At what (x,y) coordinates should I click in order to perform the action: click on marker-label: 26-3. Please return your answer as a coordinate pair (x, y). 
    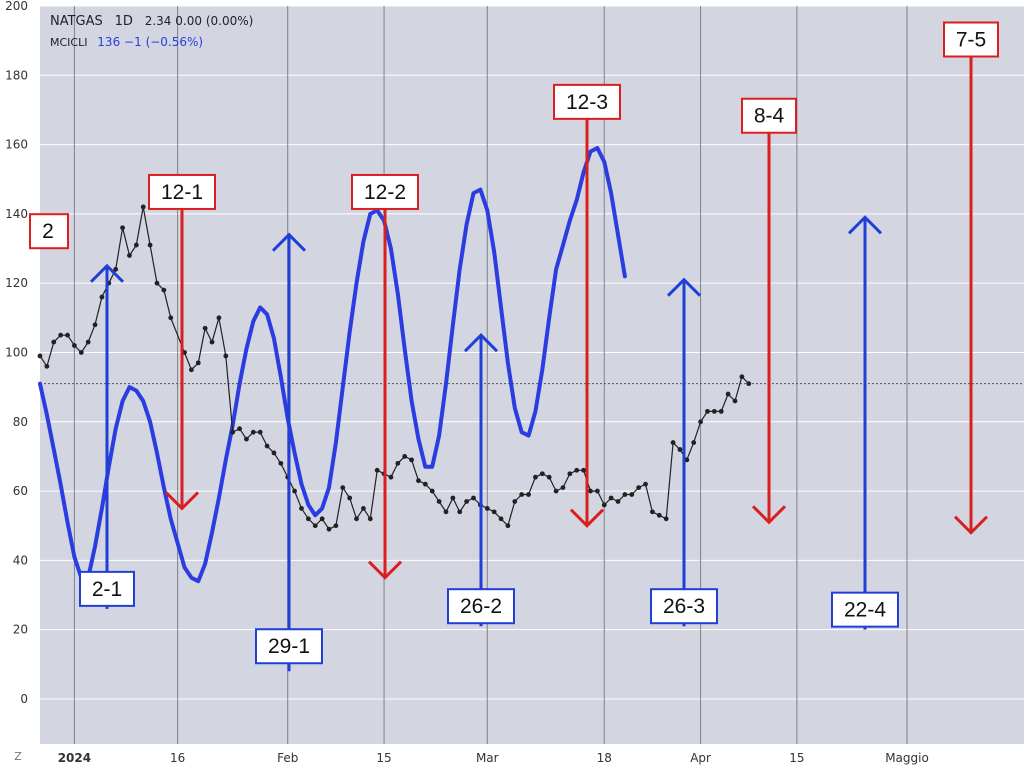
    Looking at the image, I should click on (684, 606).